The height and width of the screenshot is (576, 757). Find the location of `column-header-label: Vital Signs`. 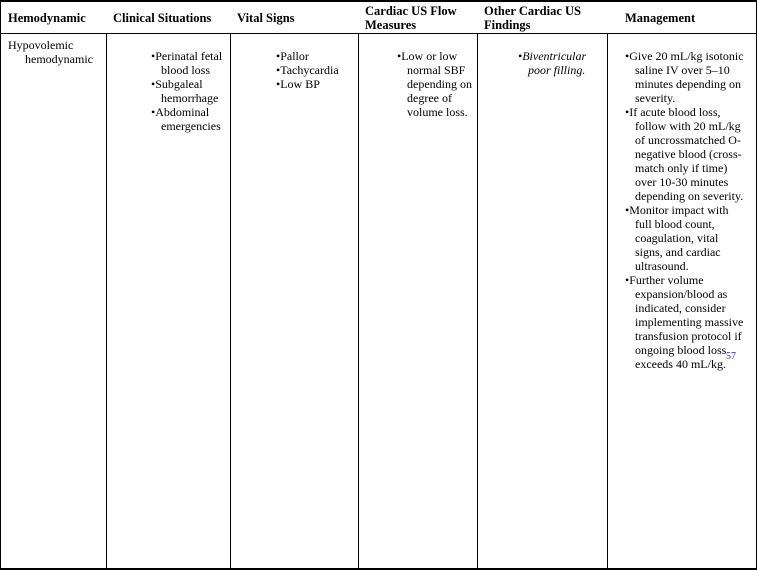

column-header-label: Vital Signs is located at coordinates (266, 17).